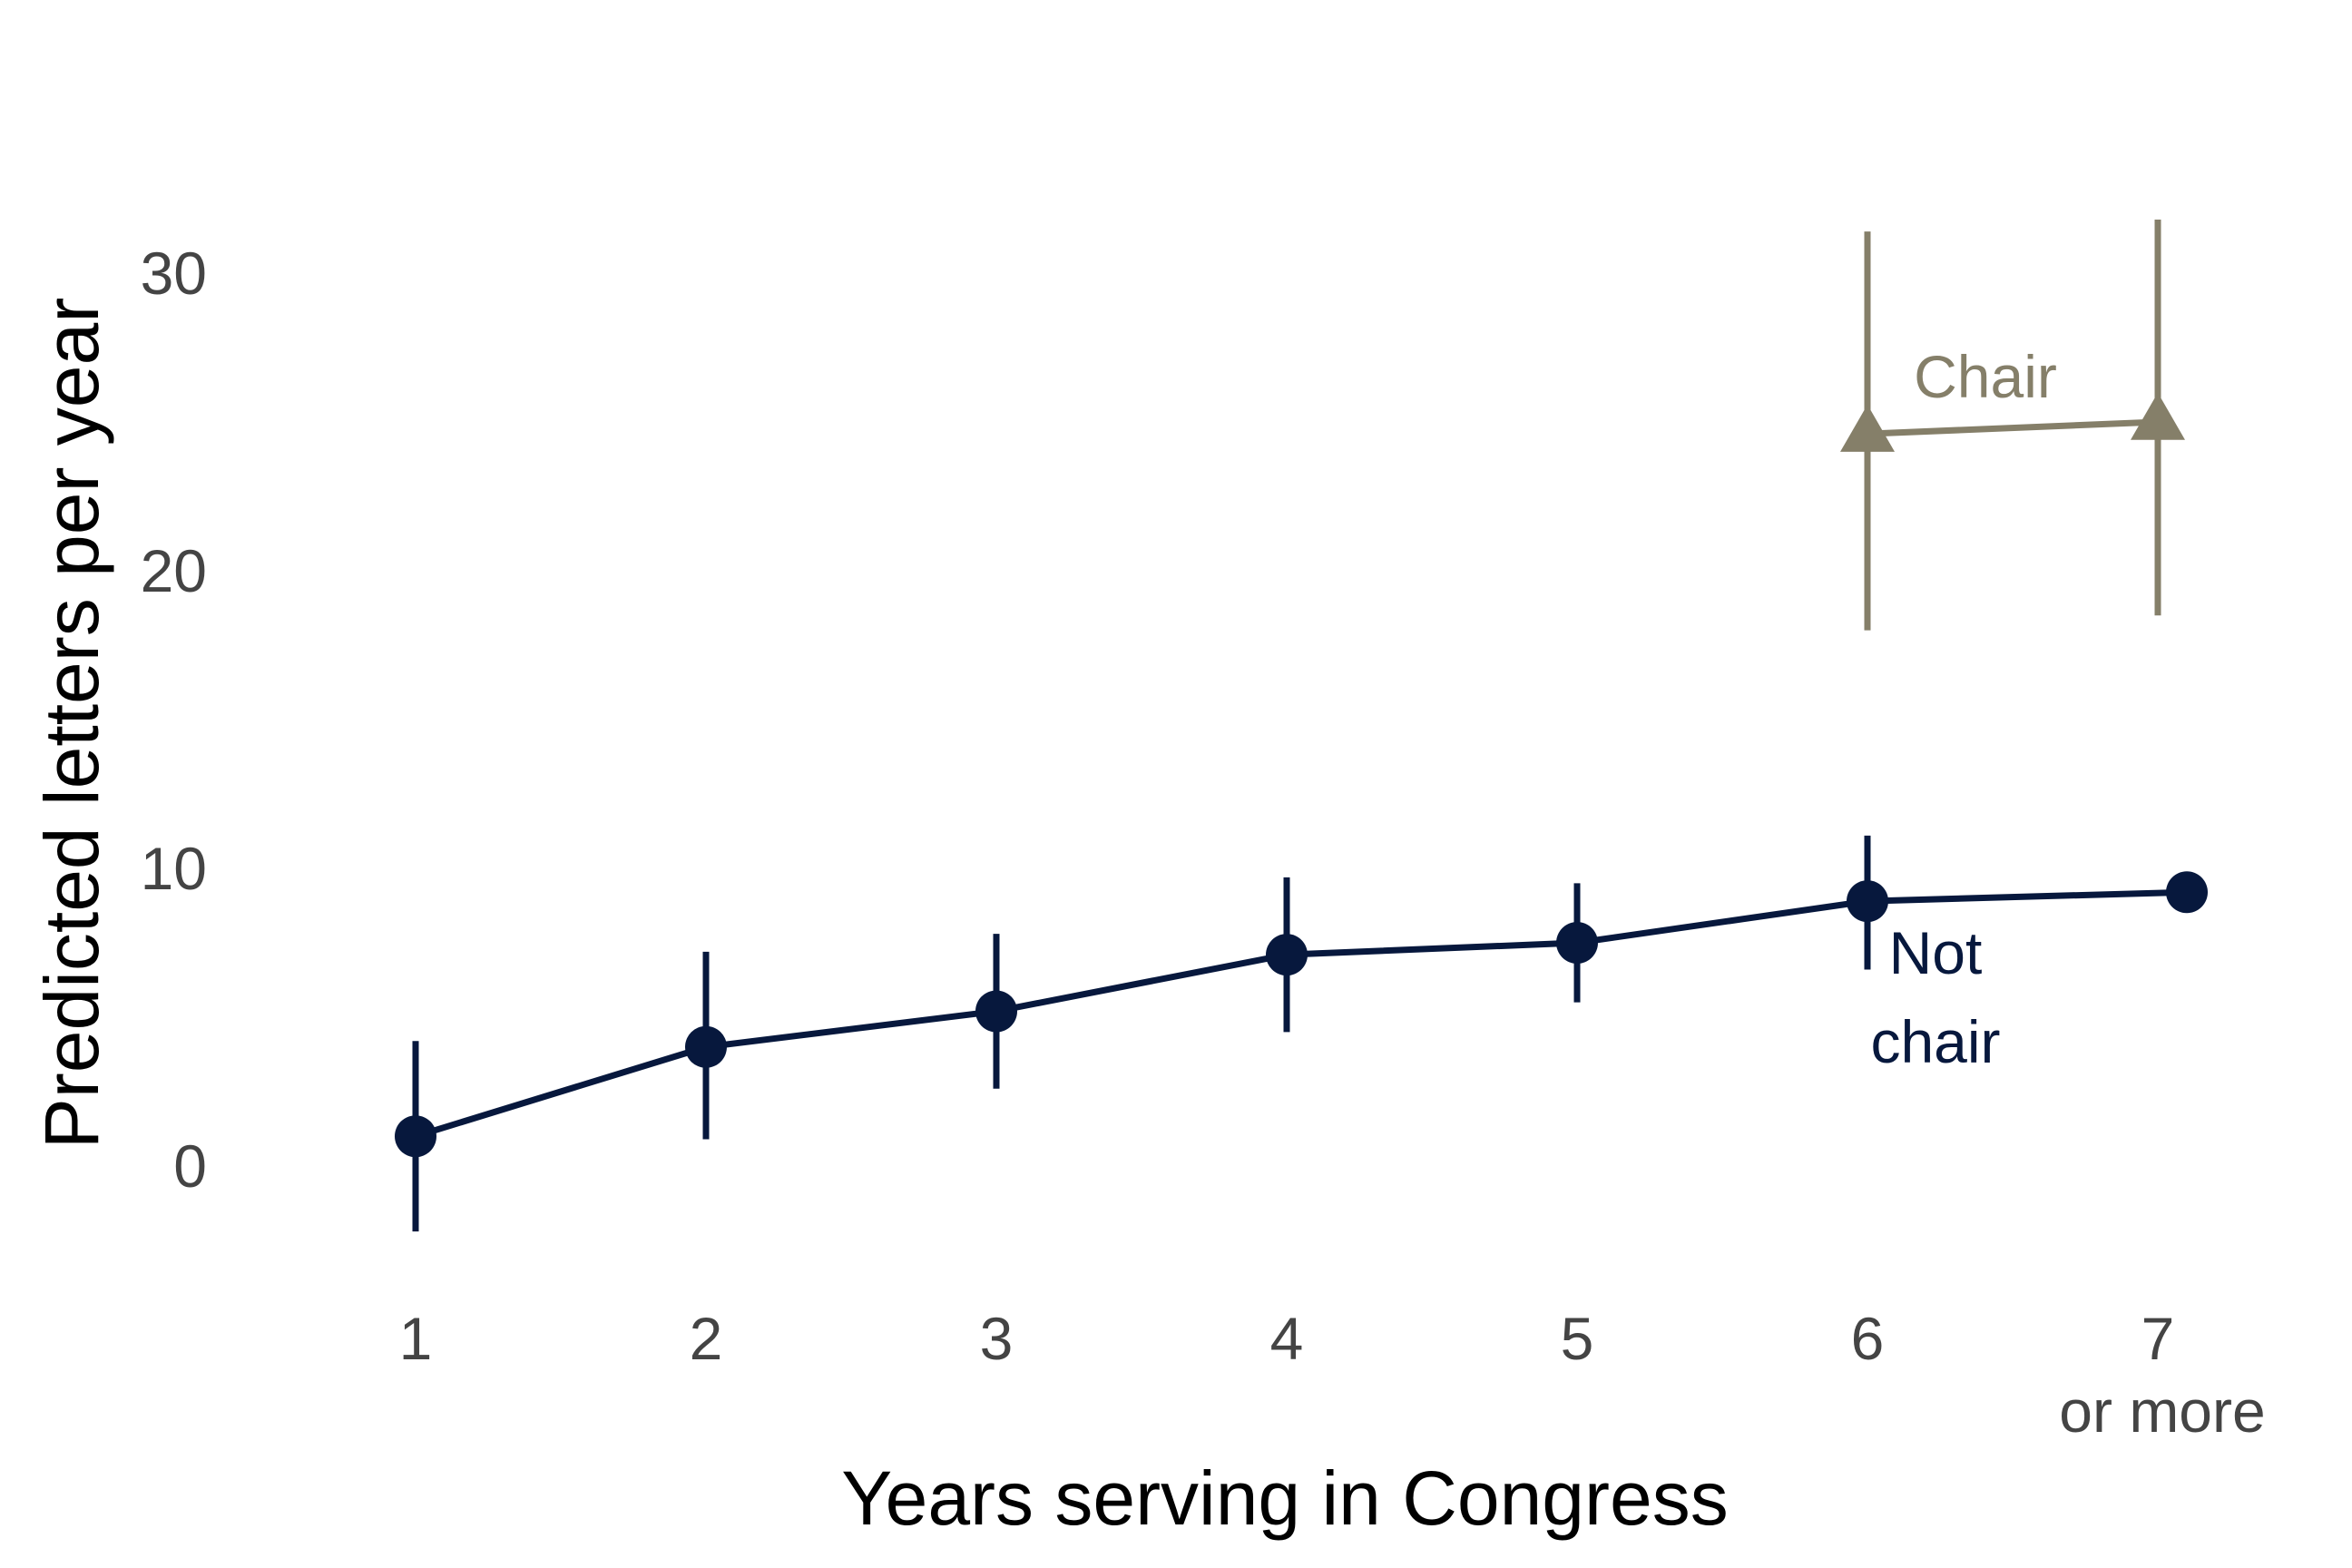 Image resolution: width=2352 pixels, height=1568 pixels. I want to click on y-tick-label: 30, so click(174, 273).